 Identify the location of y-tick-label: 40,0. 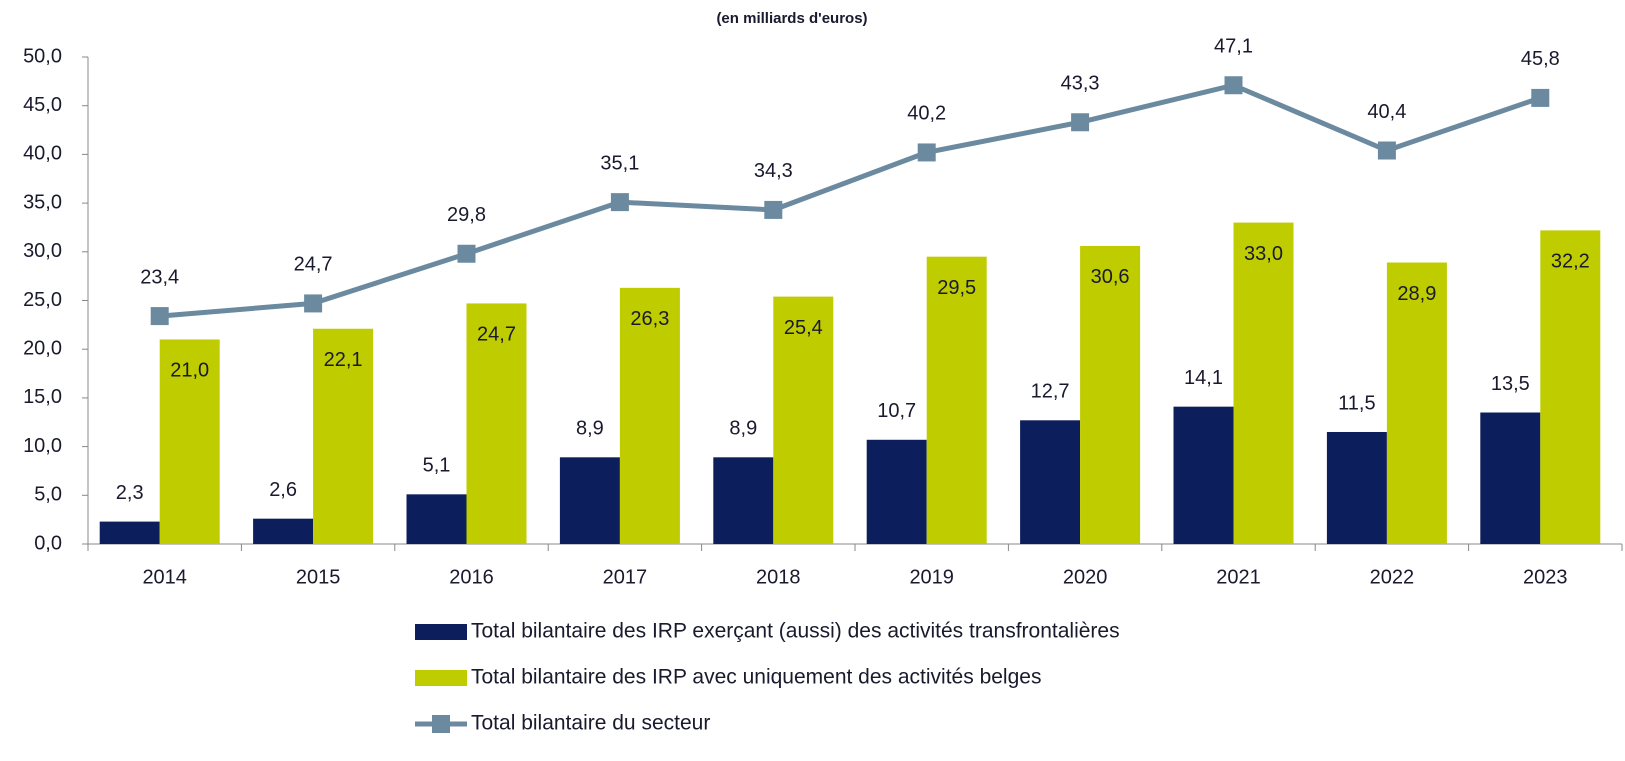
(42, 154).